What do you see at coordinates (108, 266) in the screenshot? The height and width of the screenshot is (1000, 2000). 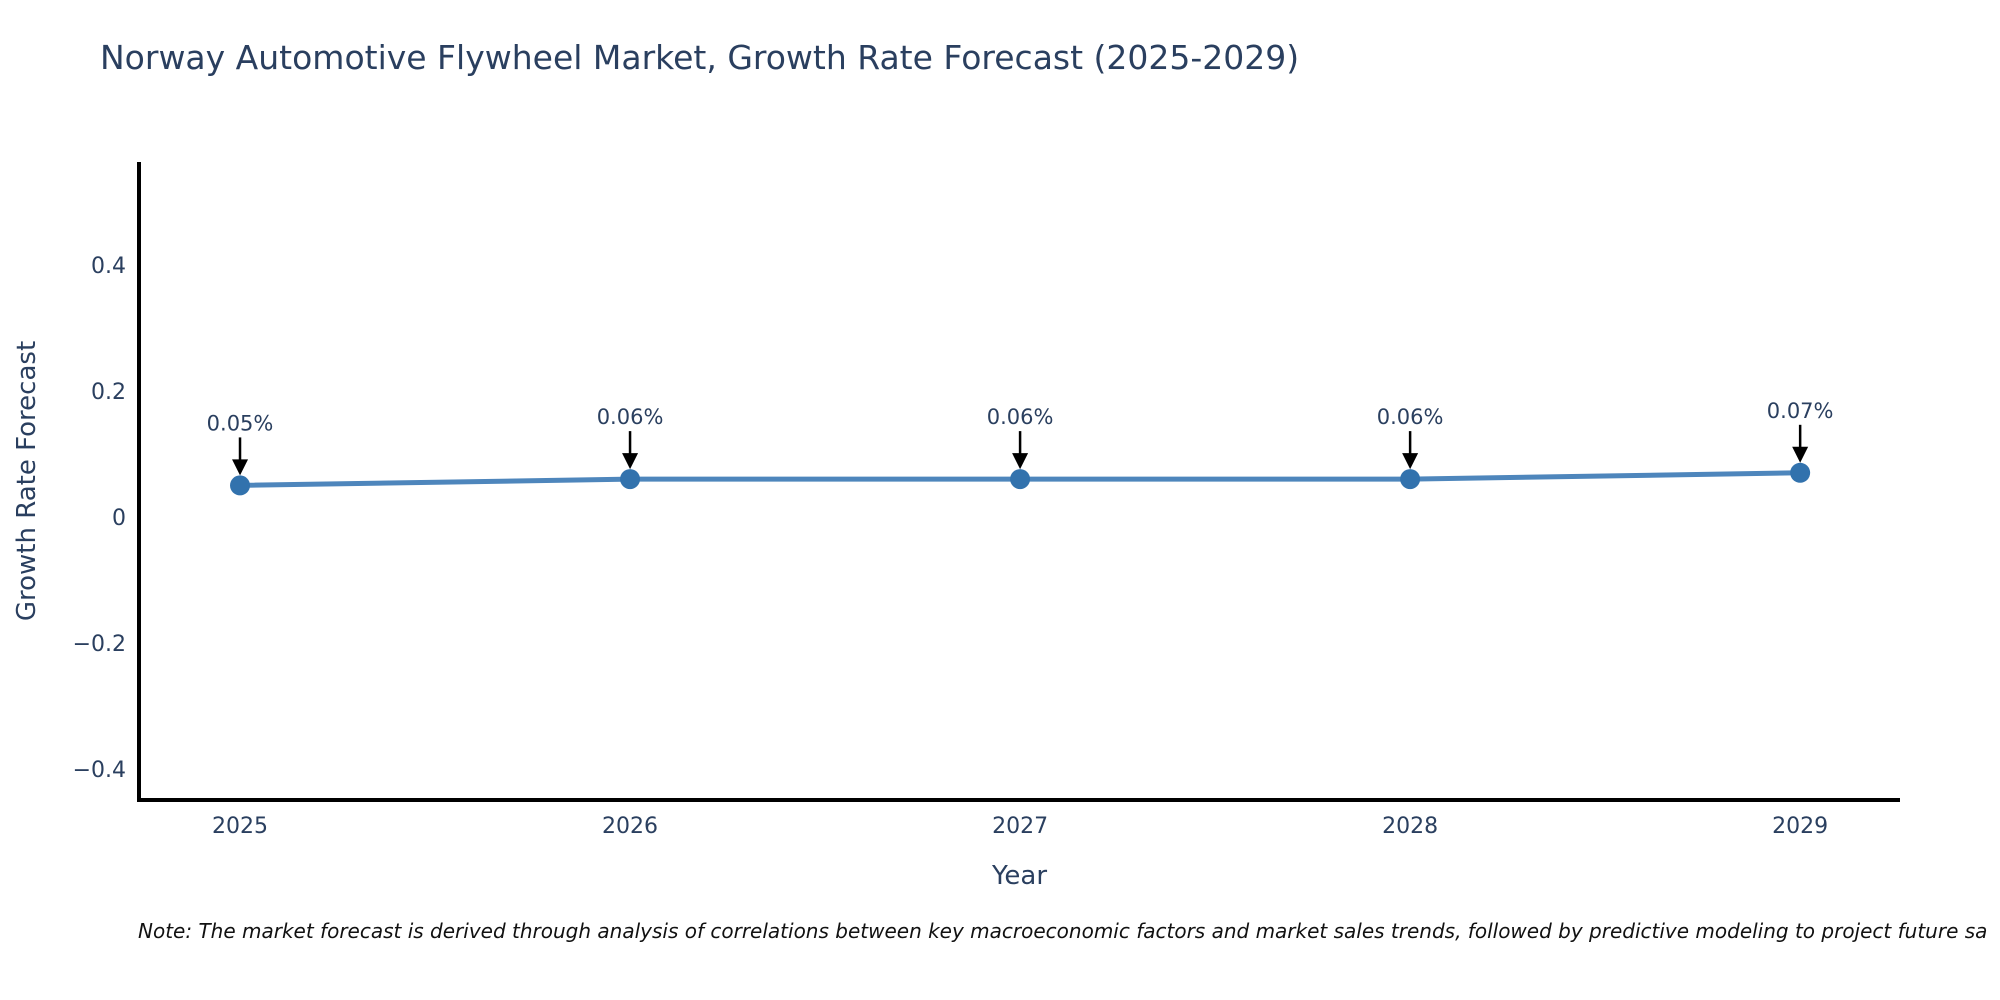 I see `y-tick-label: 0.4` at bounding box center [108, 266].